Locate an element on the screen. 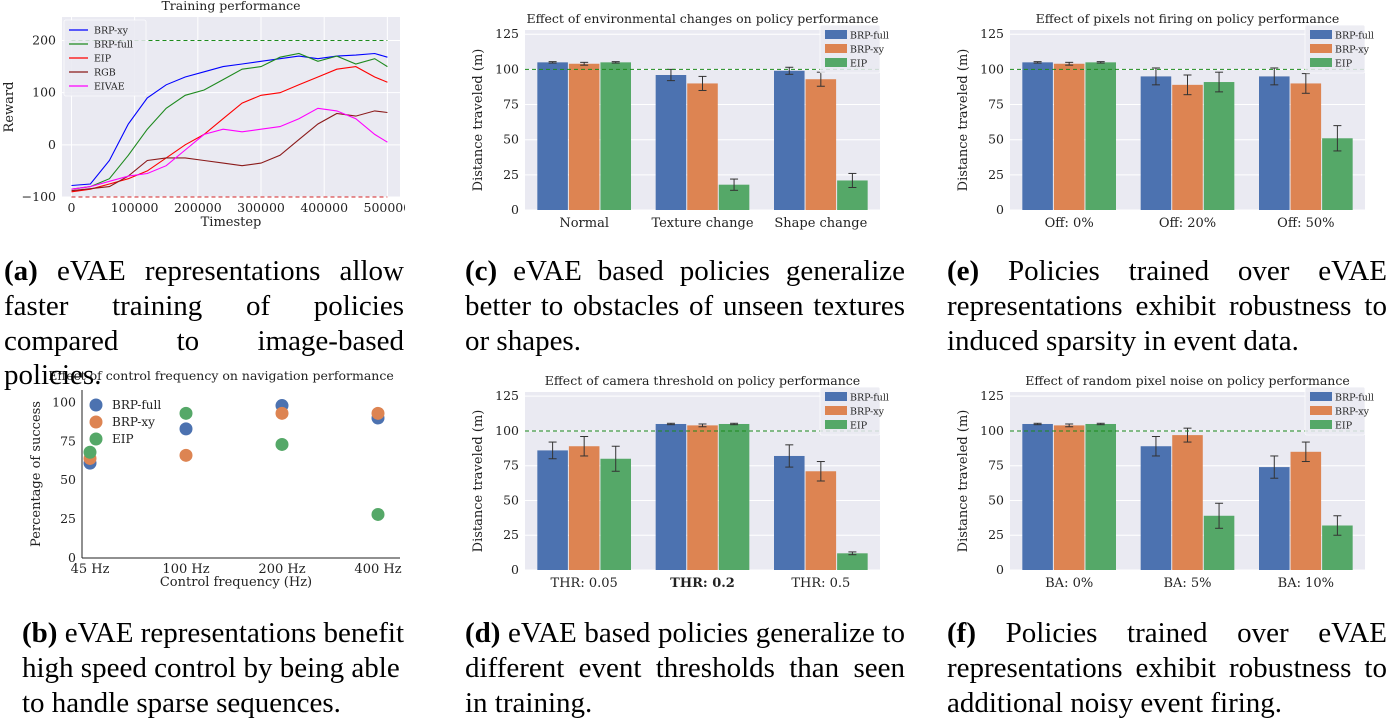 The width and height of the screenshot is (1395, 720). x-tick-label: THR: 0.5 is located at coordinates (820, 583).